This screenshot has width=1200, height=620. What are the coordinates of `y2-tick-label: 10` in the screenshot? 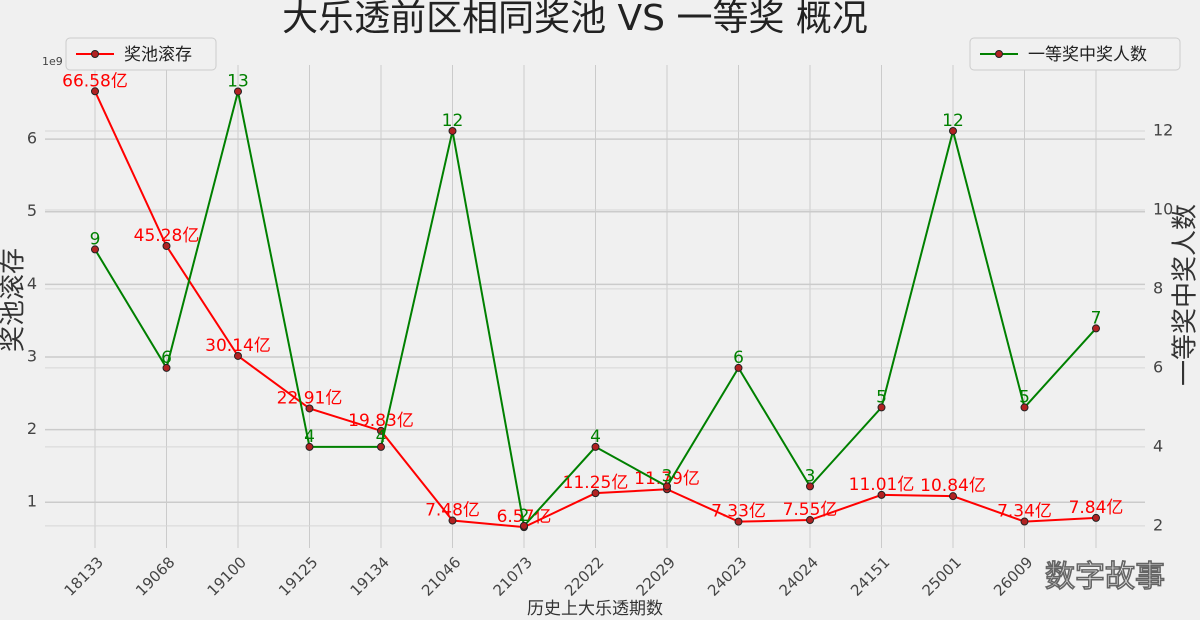 It's located at (1163, 208).